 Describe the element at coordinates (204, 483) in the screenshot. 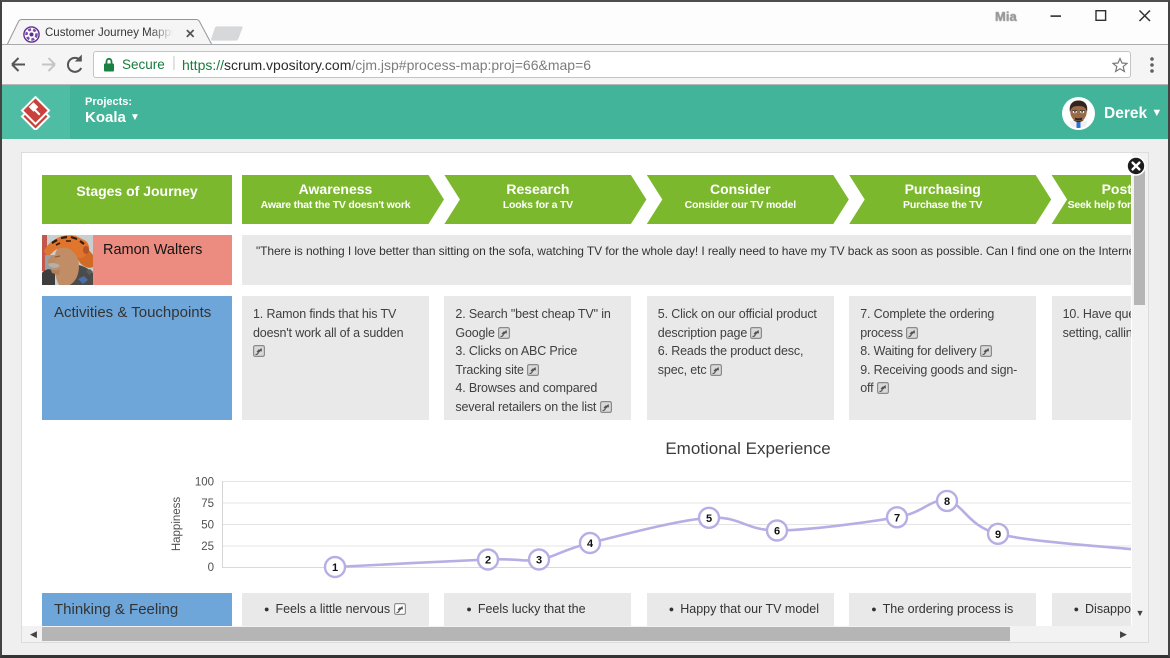

I see `svg-text: 100` at that location.